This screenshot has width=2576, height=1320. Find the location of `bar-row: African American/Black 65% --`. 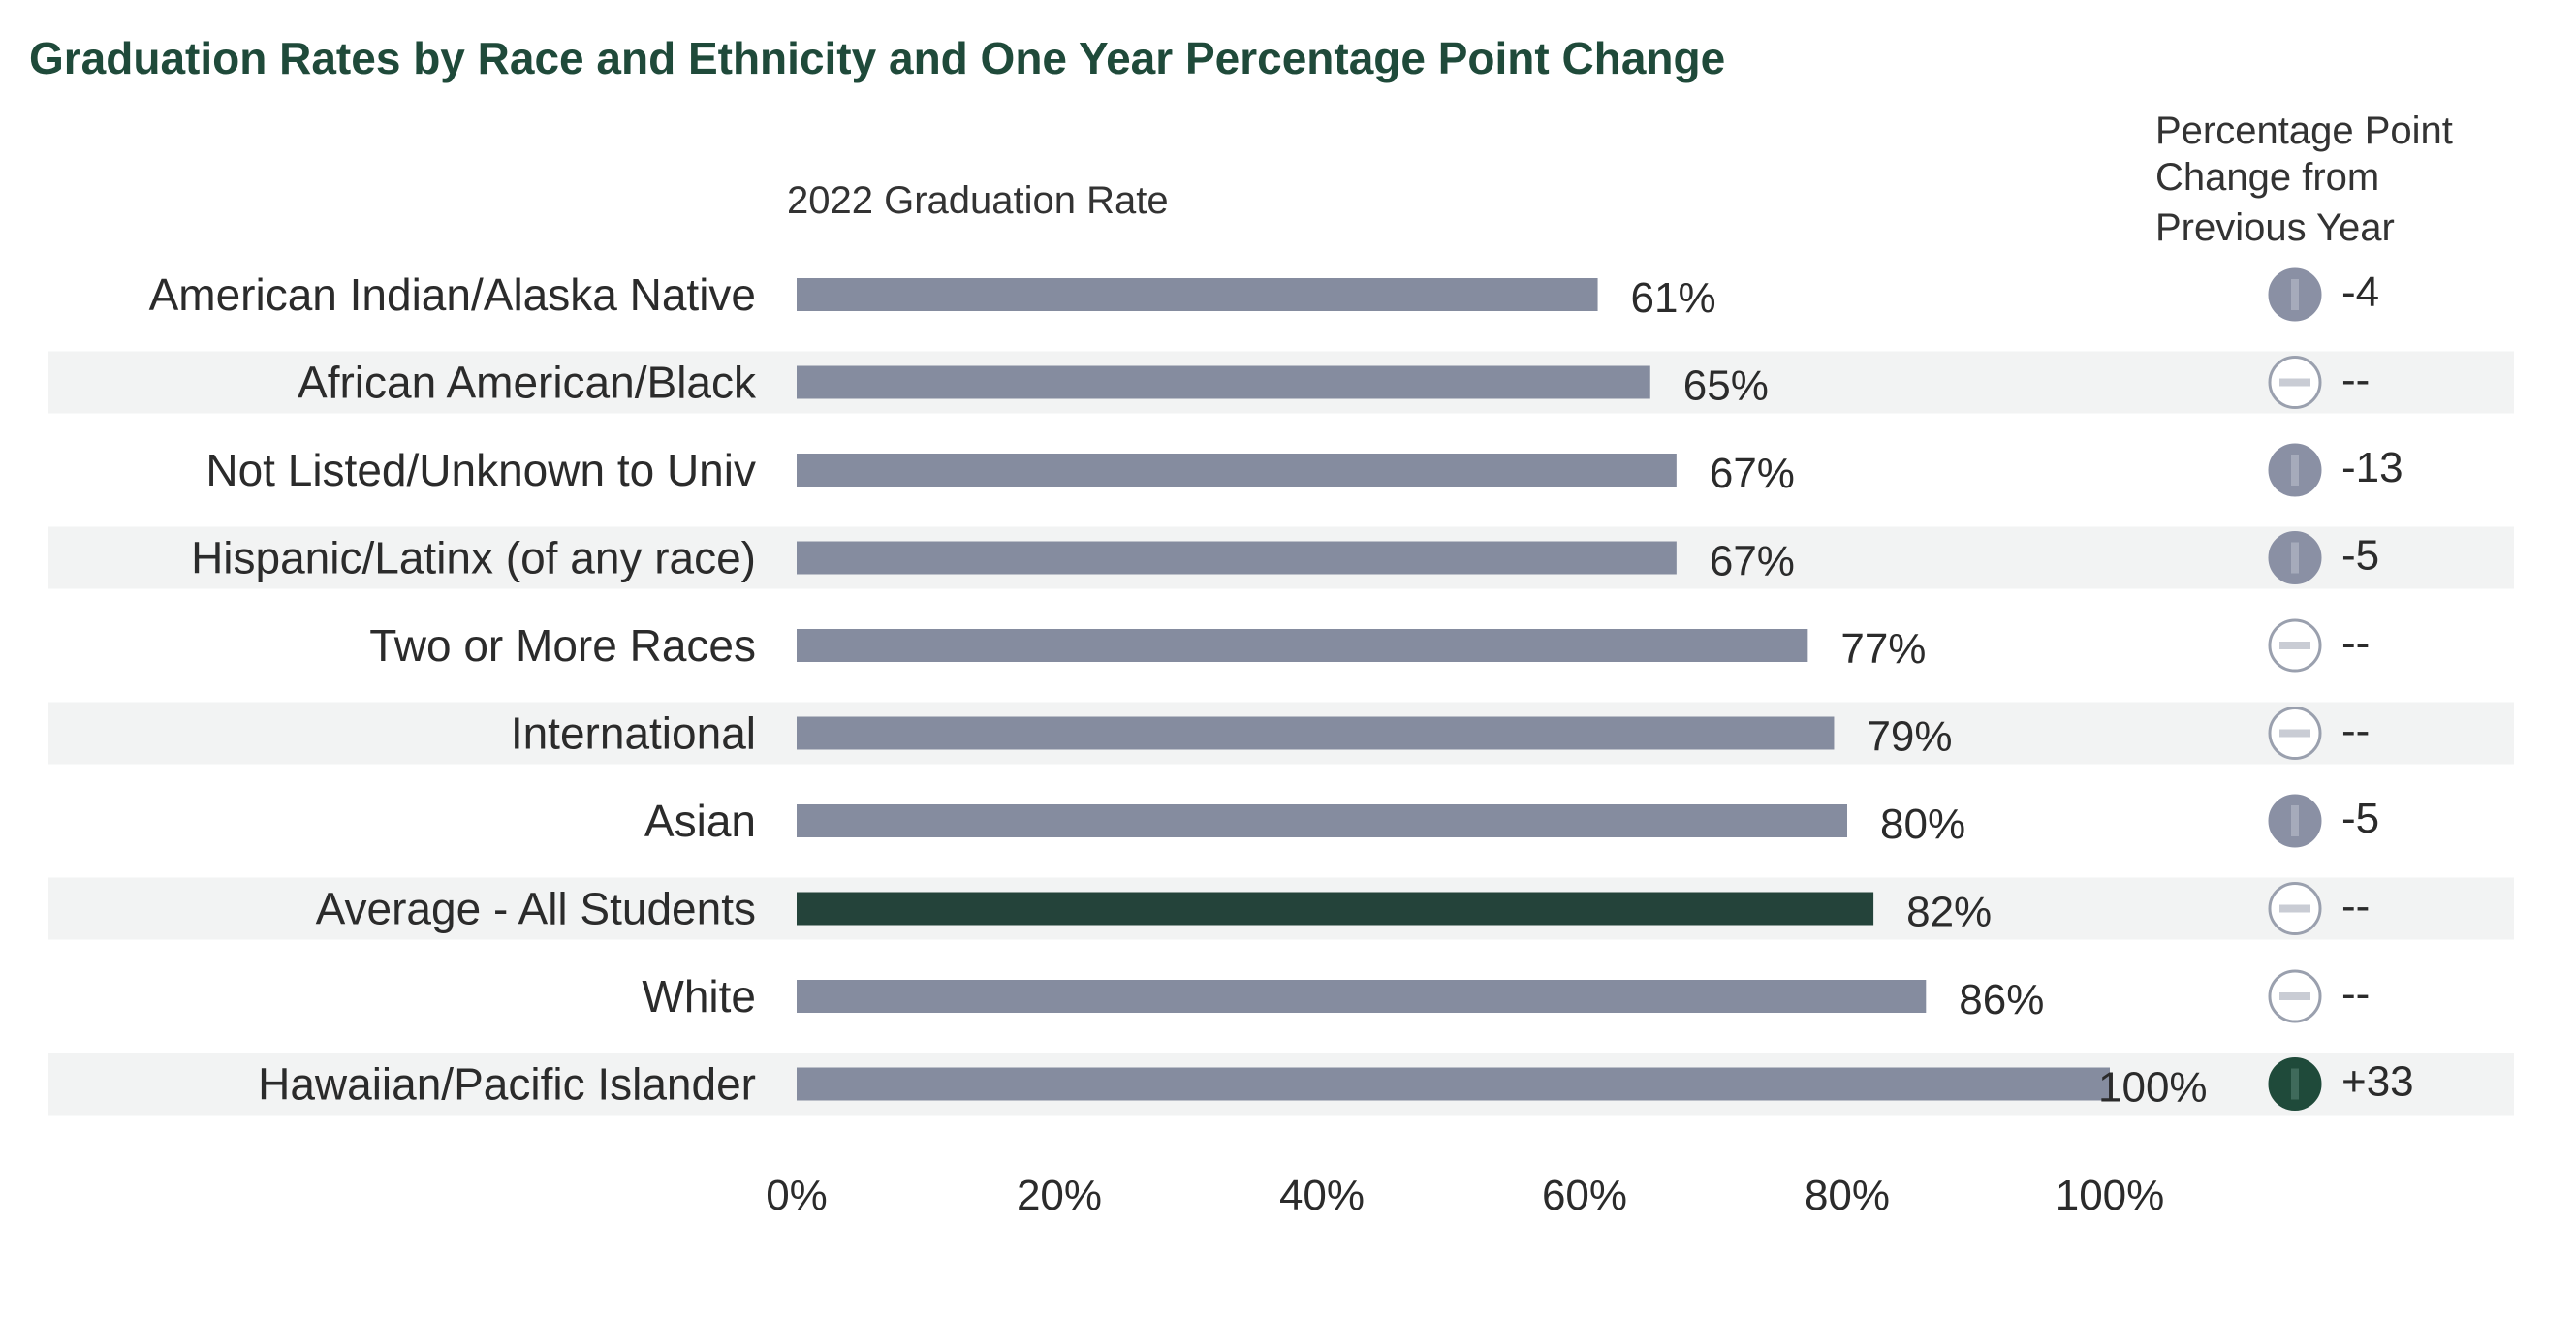

bar-row: African American/Black 65% -- is located at coordinates (1281, 382).